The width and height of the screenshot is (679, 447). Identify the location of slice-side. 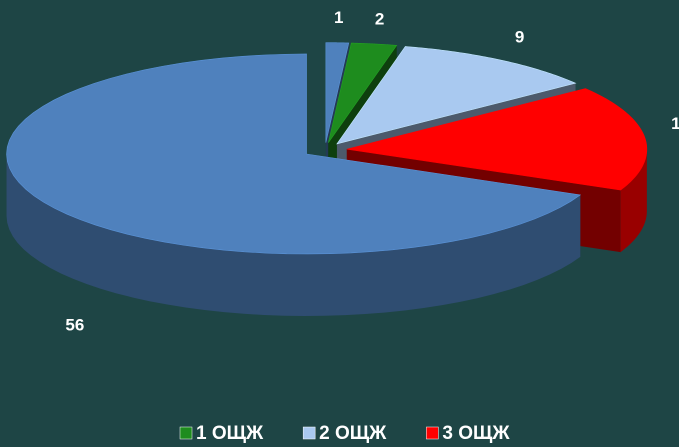
(633, 201).